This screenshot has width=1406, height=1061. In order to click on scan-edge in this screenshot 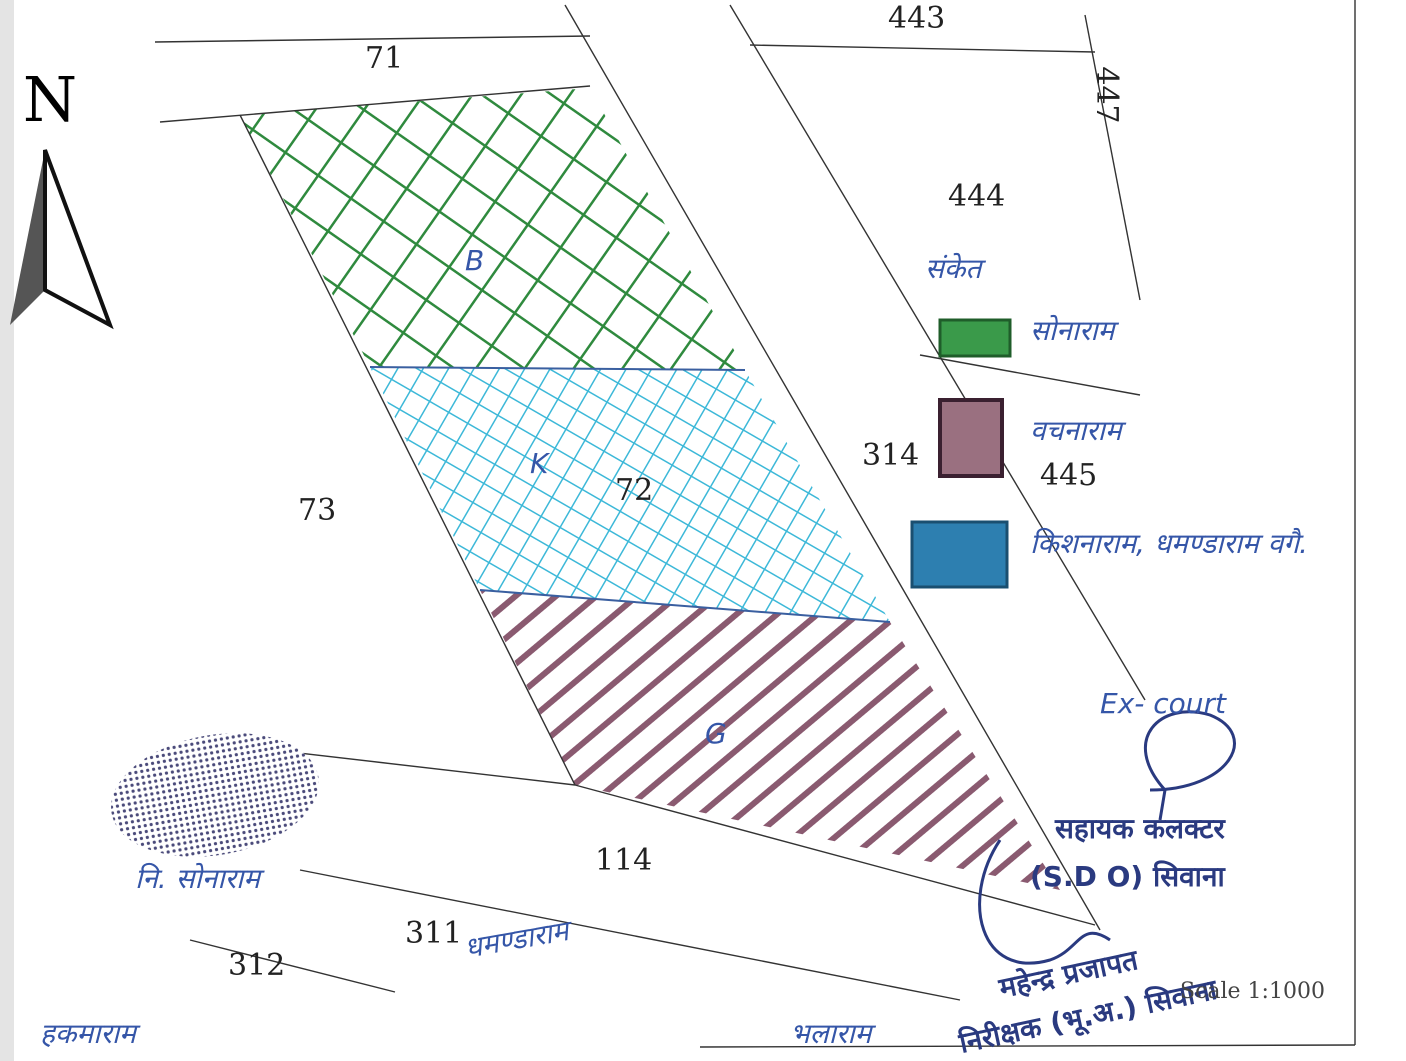, I will do `click(7, 530)`.